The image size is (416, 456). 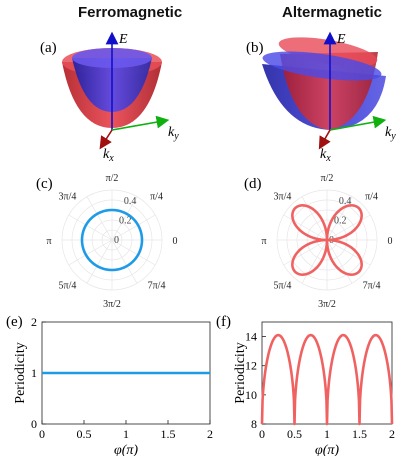 I want to click on alter-upper-band-rim, so click(x=328, y=52).